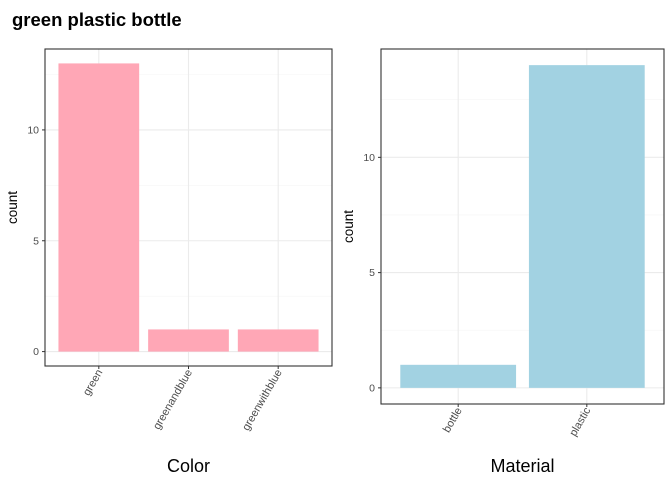 The image size is (672, 480). What do you see at coordinates (458, 376) in the screenshot?
I see `bar-bottle` at bounding box center [458, 376].